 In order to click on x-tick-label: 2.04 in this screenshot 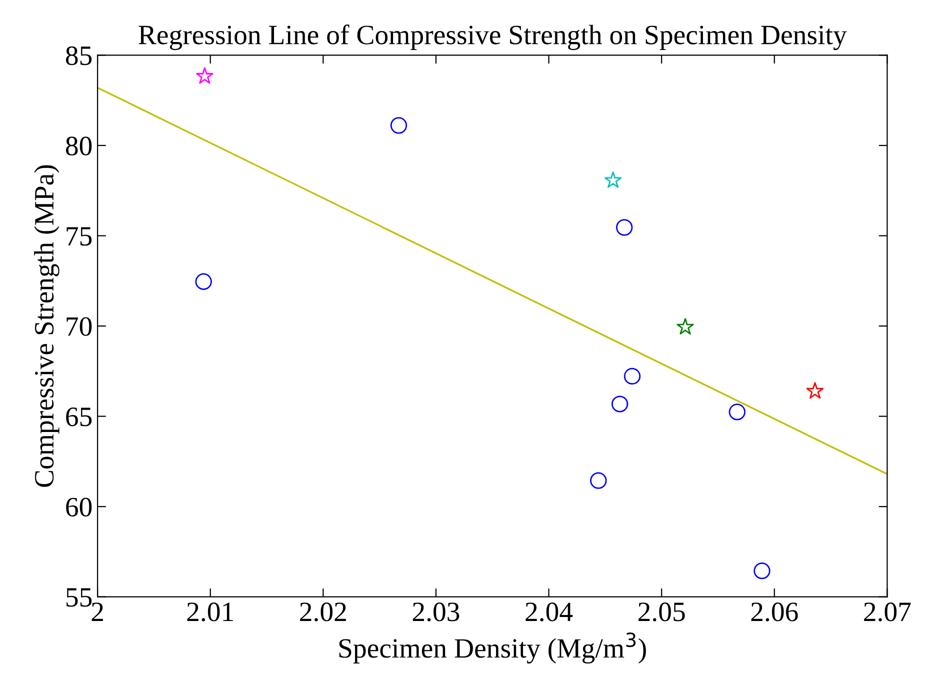, I will do `click(549, 612)`.